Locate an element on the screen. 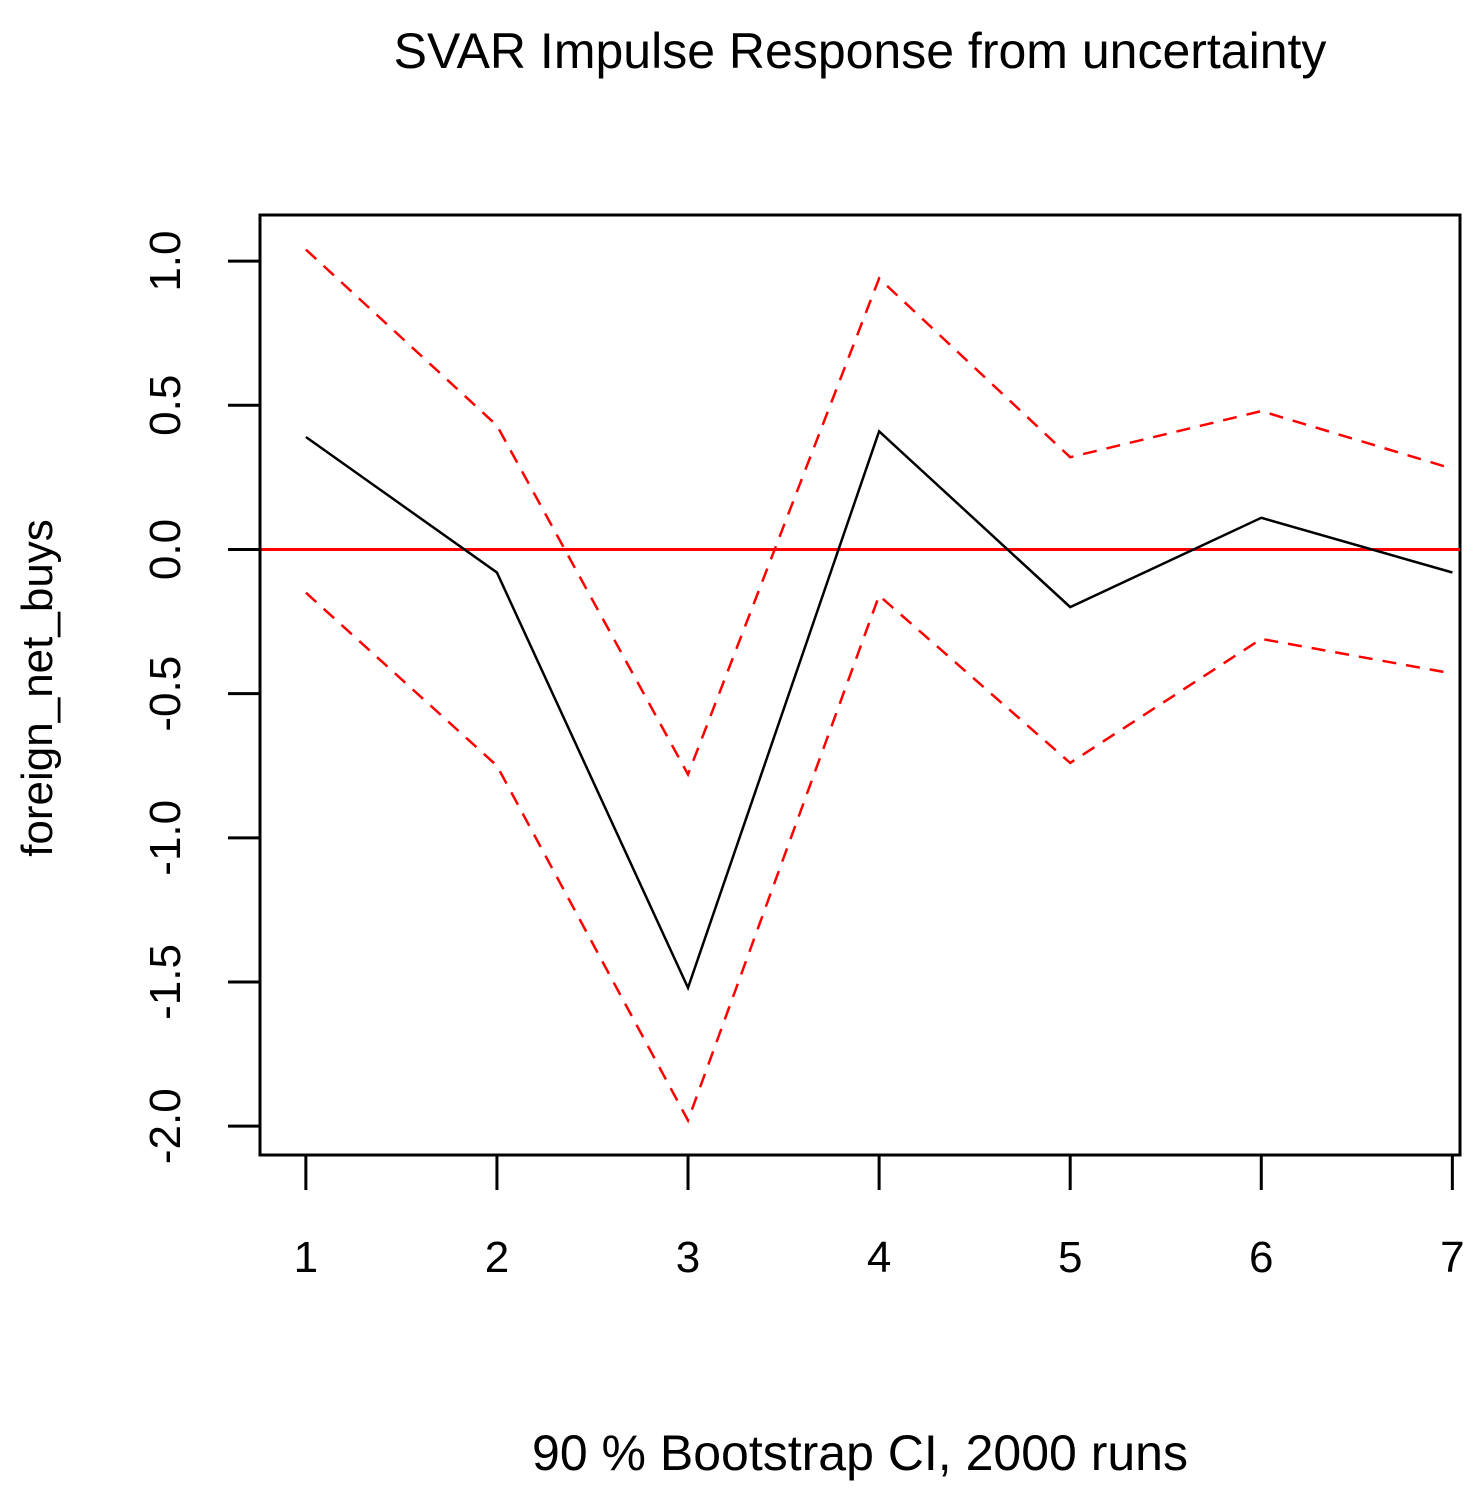  x-tick-label: 6 is located at coordinates (1261, 1257).